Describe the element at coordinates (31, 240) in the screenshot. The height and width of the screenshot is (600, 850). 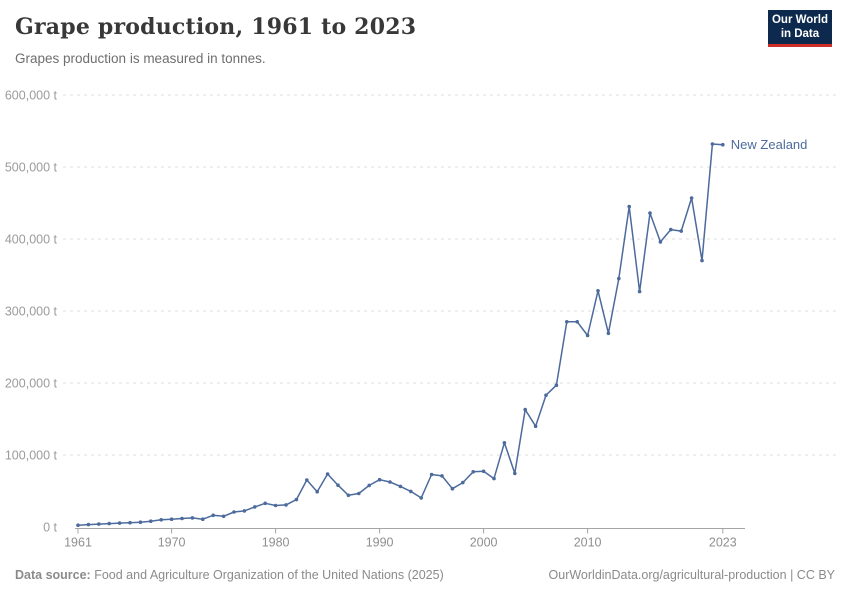
I see `y-axis-label: 400,000 t` at that location.